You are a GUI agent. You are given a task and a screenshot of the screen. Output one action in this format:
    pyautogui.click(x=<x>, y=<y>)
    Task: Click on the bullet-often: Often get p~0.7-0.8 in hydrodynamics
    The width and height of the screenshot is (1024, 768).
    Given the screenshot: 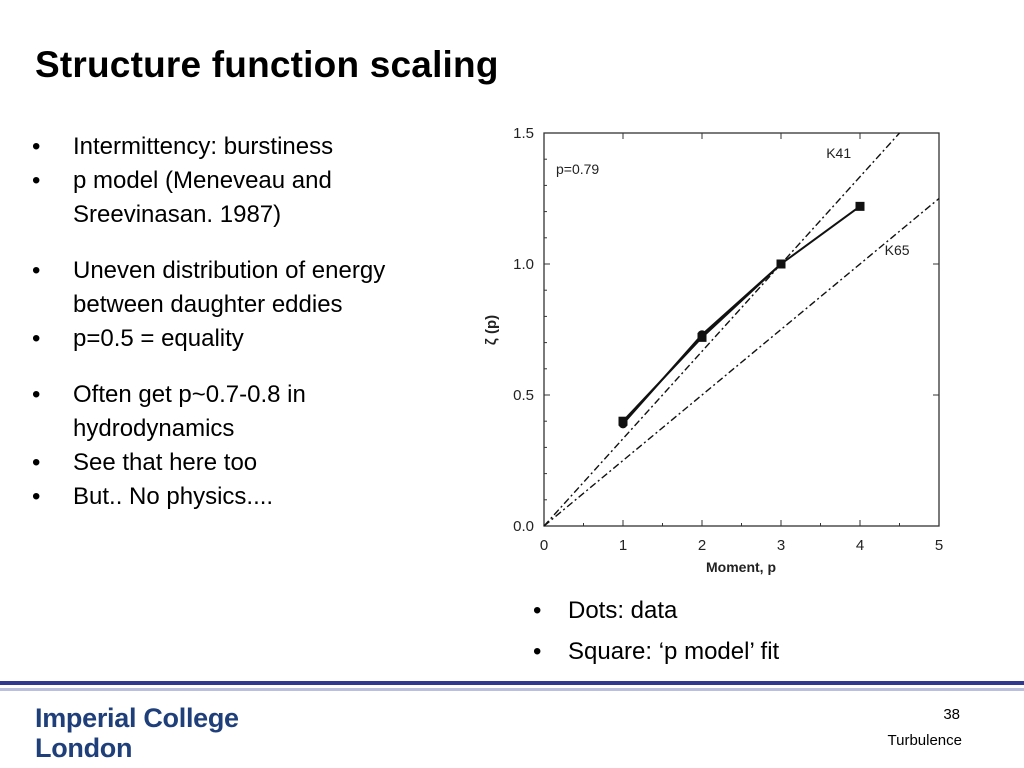 What is the action you would take?
    pyautogui.click(x=247, y=412)
    